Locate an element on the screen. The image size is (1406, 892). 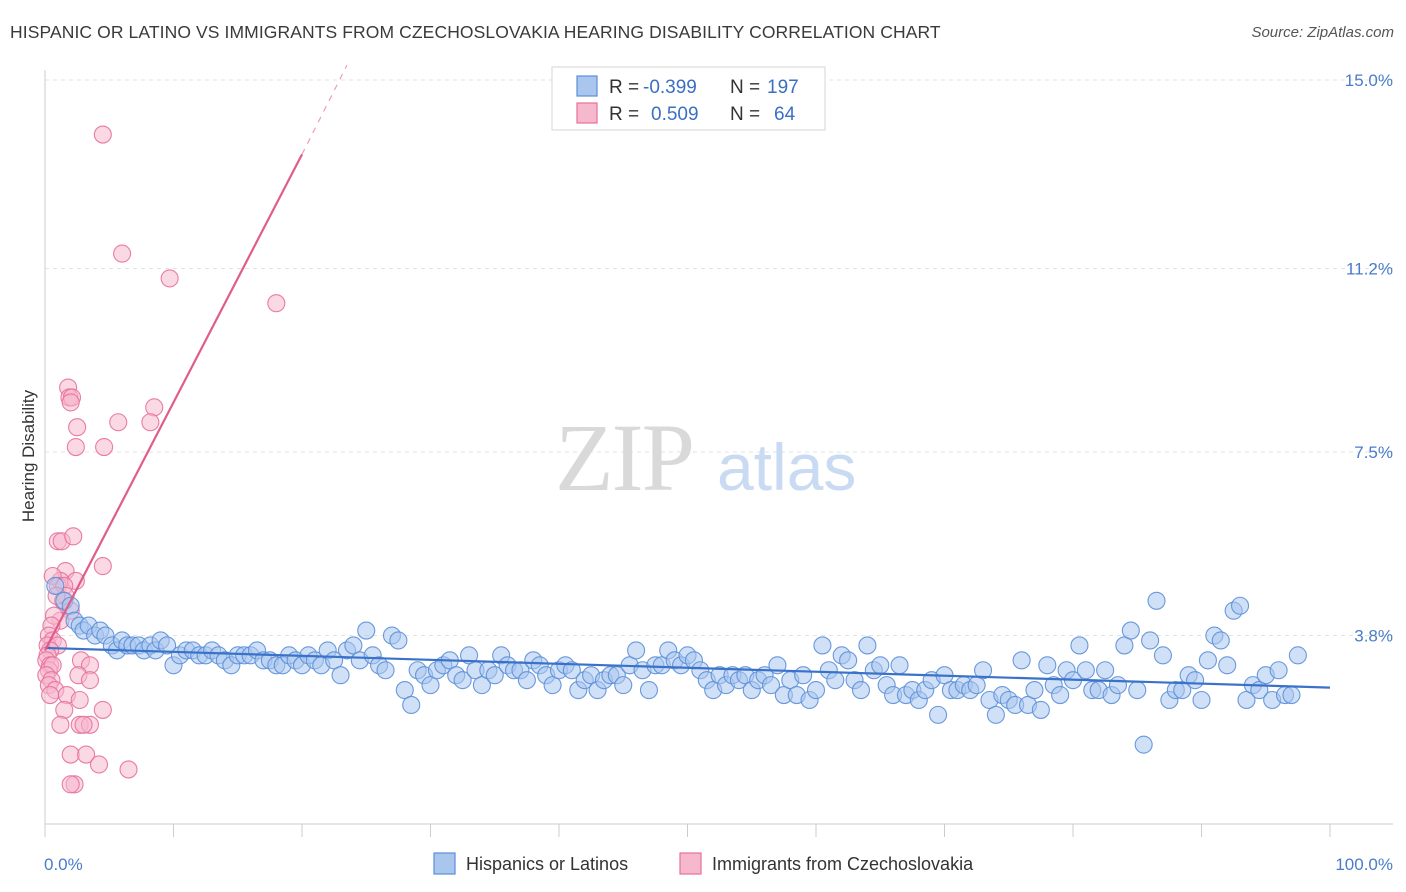
legend-r-label-2: R = is located at coordinates (624, 114).